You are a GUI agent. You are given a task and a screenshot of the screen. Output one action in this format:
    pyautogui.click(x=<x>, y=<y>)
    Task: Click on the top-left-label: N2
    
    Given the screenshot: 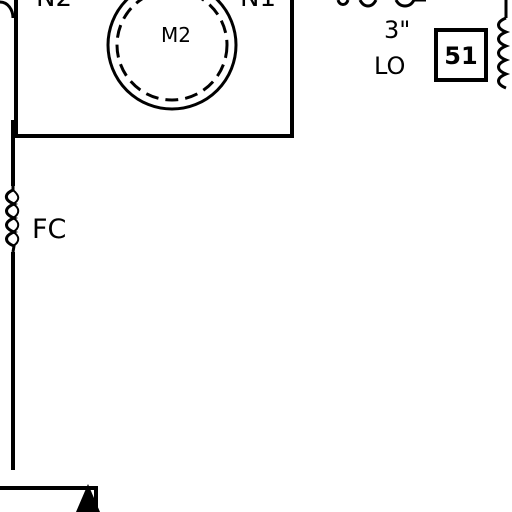 What is the action you would take?
    pyautogui.click(x=54, y=6)
    